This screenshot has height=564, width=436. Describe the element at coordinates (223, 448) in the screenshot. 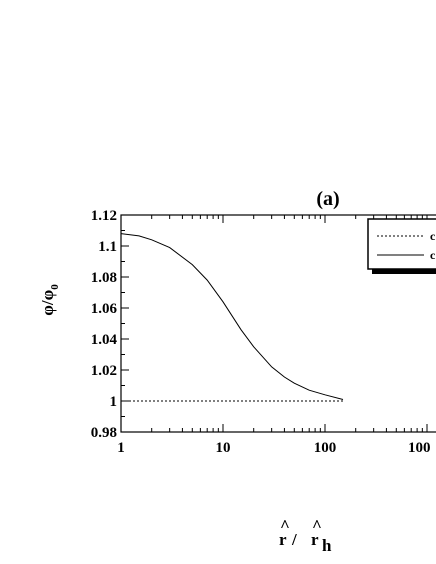

I see `x-tick-label: 10` at that location.